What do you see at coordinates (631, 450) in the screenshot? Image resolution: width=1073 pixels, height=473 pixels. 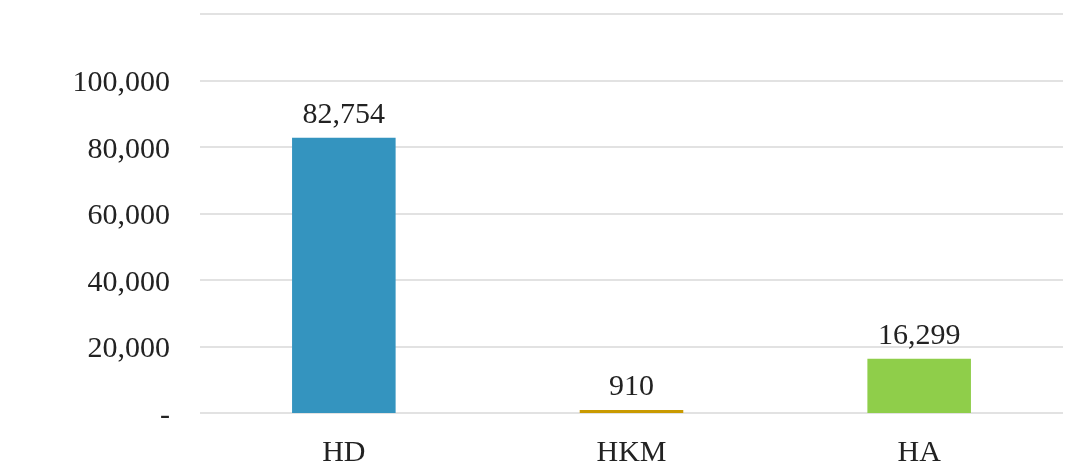 I see `x-tick-label: HKM` at bounding box center [631, 450].